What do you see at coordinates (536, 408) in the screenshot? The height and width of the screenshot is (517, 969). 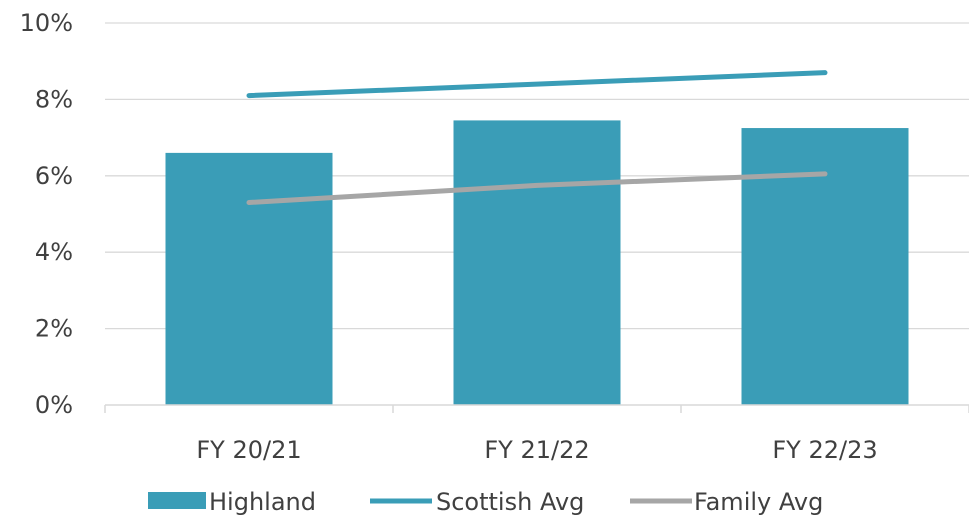 I see `axes` at bounding box center [536, 408].